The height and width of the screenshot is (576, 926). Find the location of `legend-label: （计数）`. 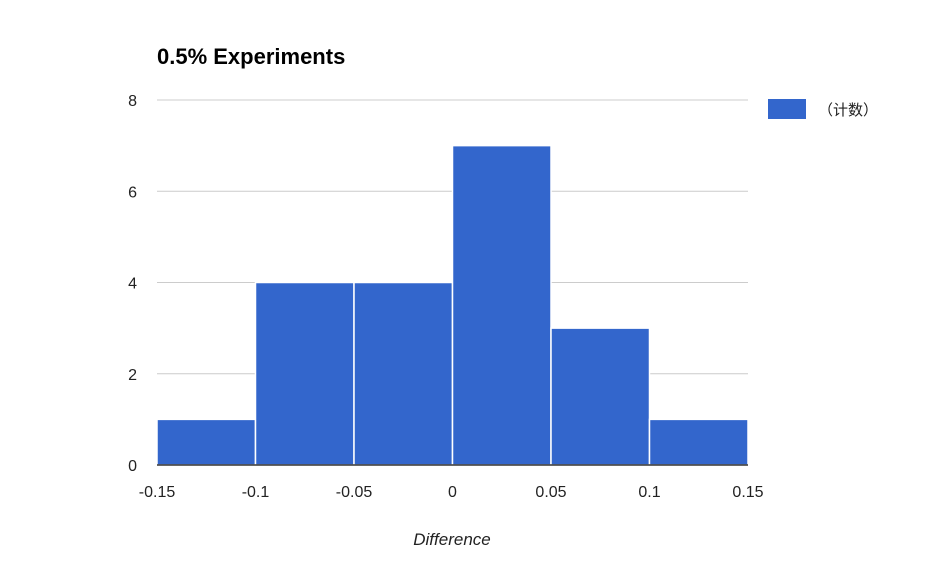

legend-label: （计数） is located at coordinates (848, 110).